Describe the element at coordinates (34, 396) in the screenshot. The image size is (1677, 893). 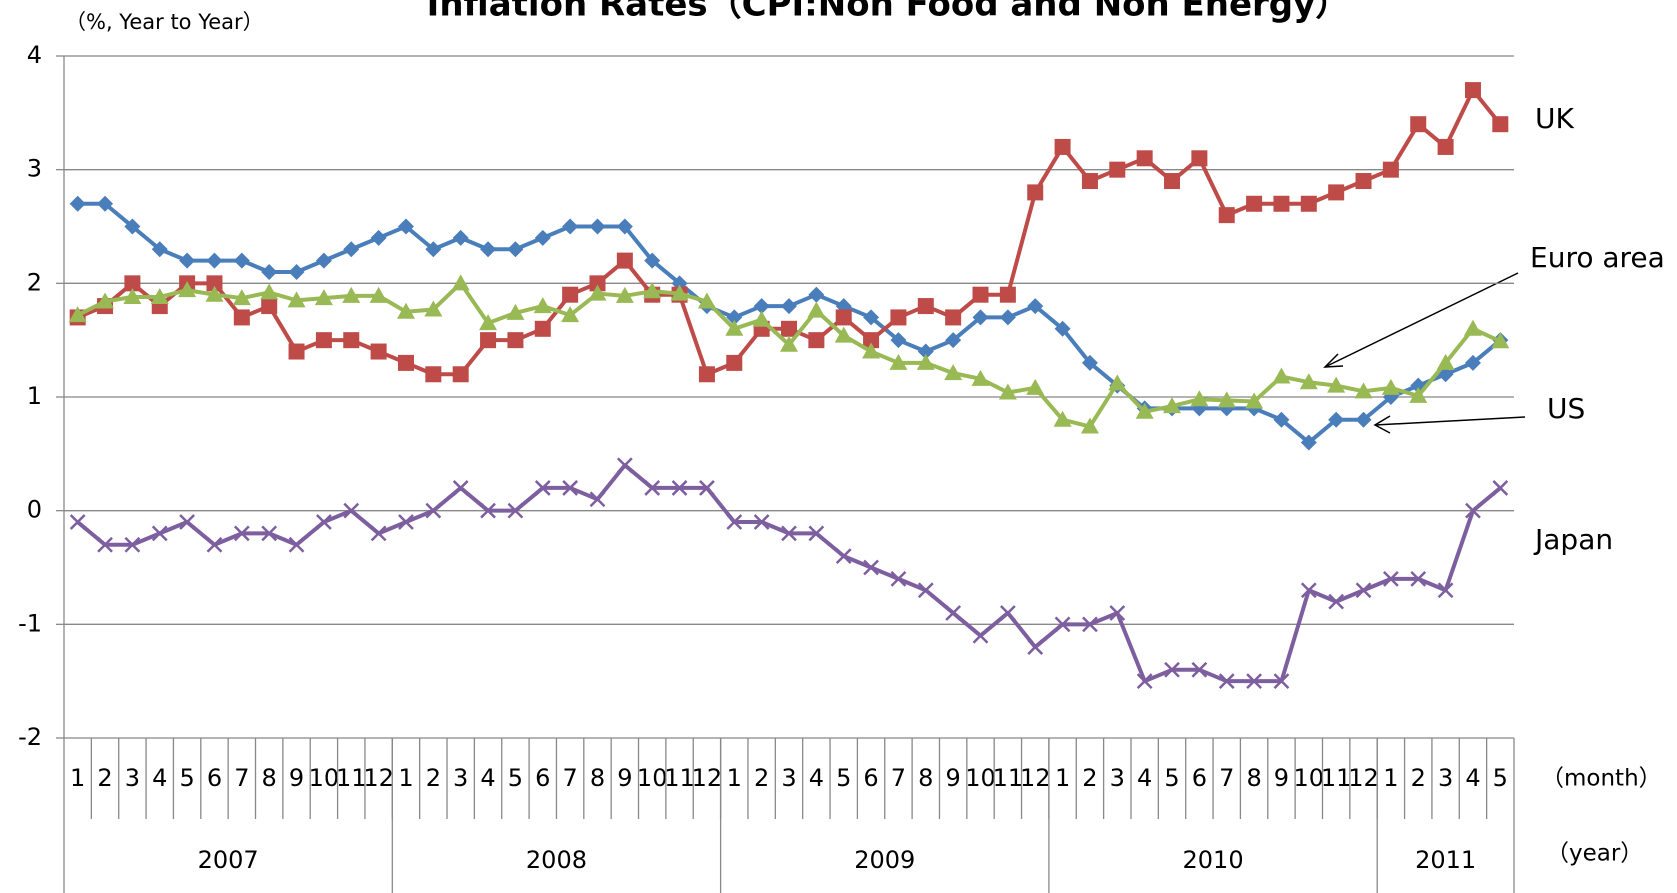
I see `y-tick-label: 1` at that location.